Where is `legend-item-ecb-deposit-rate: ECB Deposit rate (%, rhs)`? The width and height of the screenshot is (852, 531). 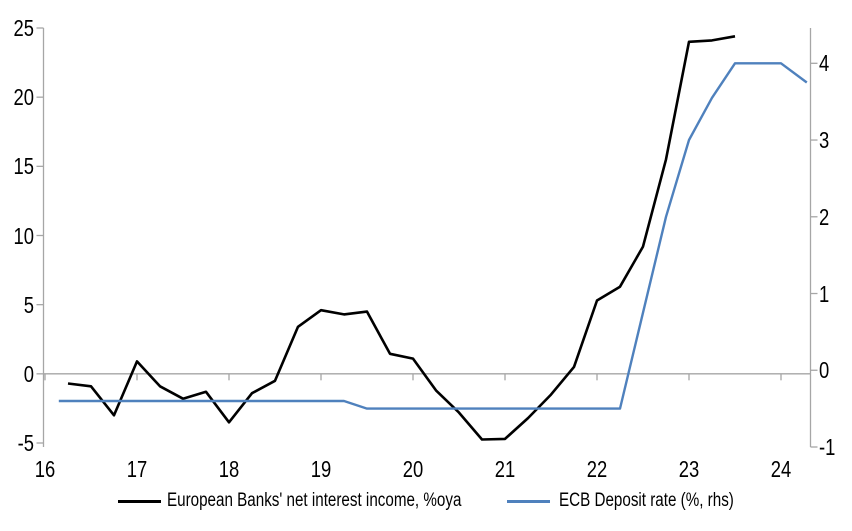 legend-item-ecb-deposit-rate: ECB Deposit rate (%, rhs) is located at coordinates (642, 501).